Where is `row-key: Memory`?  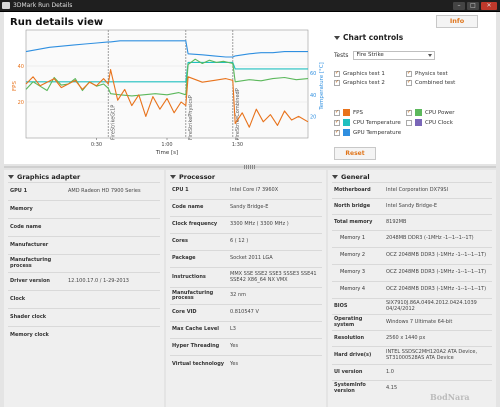 row-key: Memory is located at coordinates (37, 209).